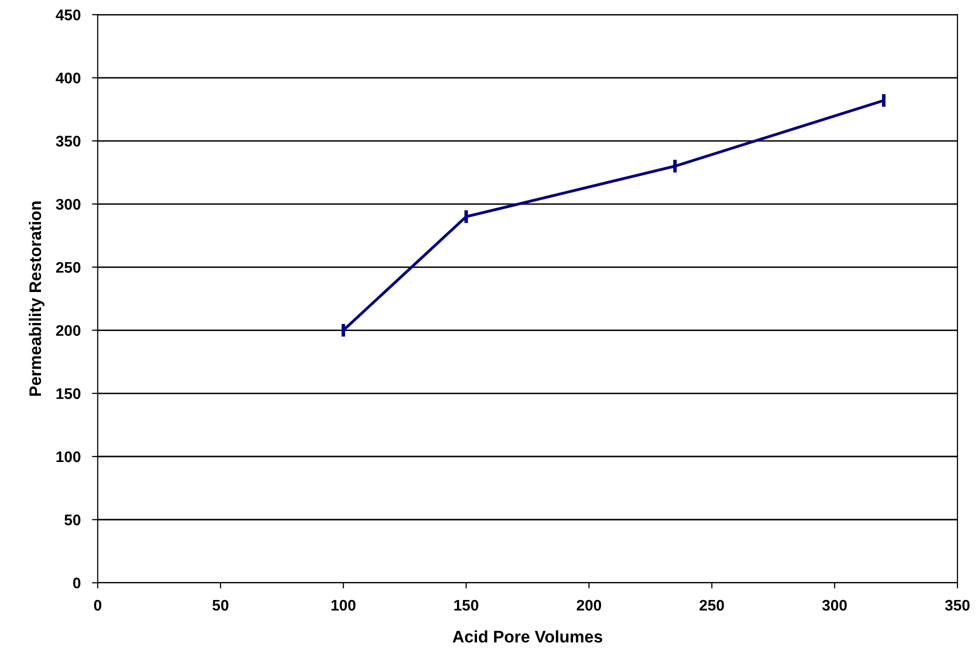 This screenshot has width=977, height=666. I want to click on y-axis-title: Permeability Restoration, so click(36, 299).